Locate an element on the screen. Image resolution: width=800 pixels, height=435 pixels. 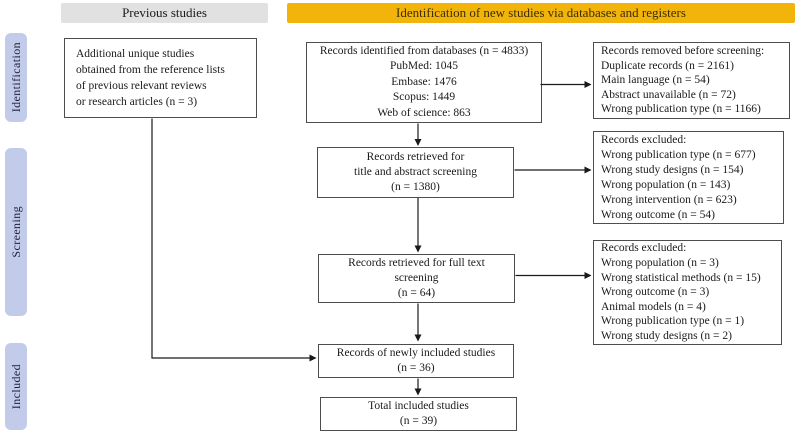
box-text-line: Records retrieved for full text is located at coordinates (416, 263).